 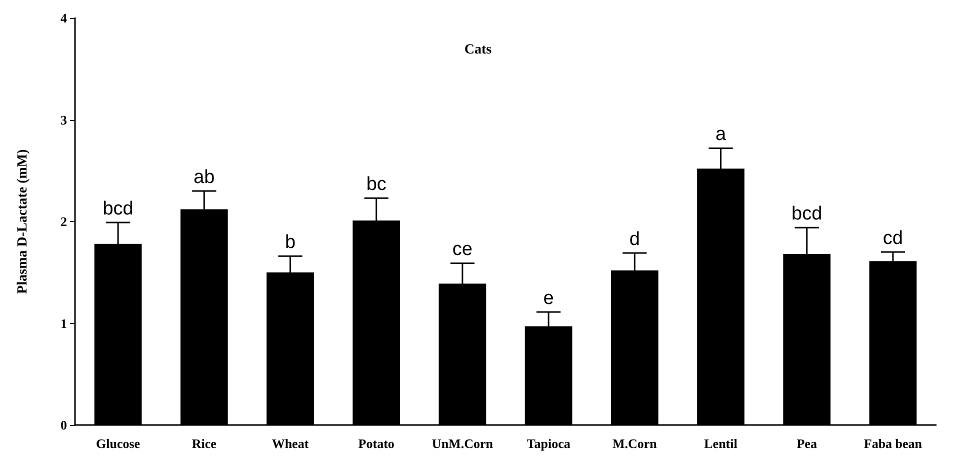 What do you see at coordinates (893, 443) in the screenshot?
I see `x-tick-label: Faba bean` at bounding box center [893, 443].